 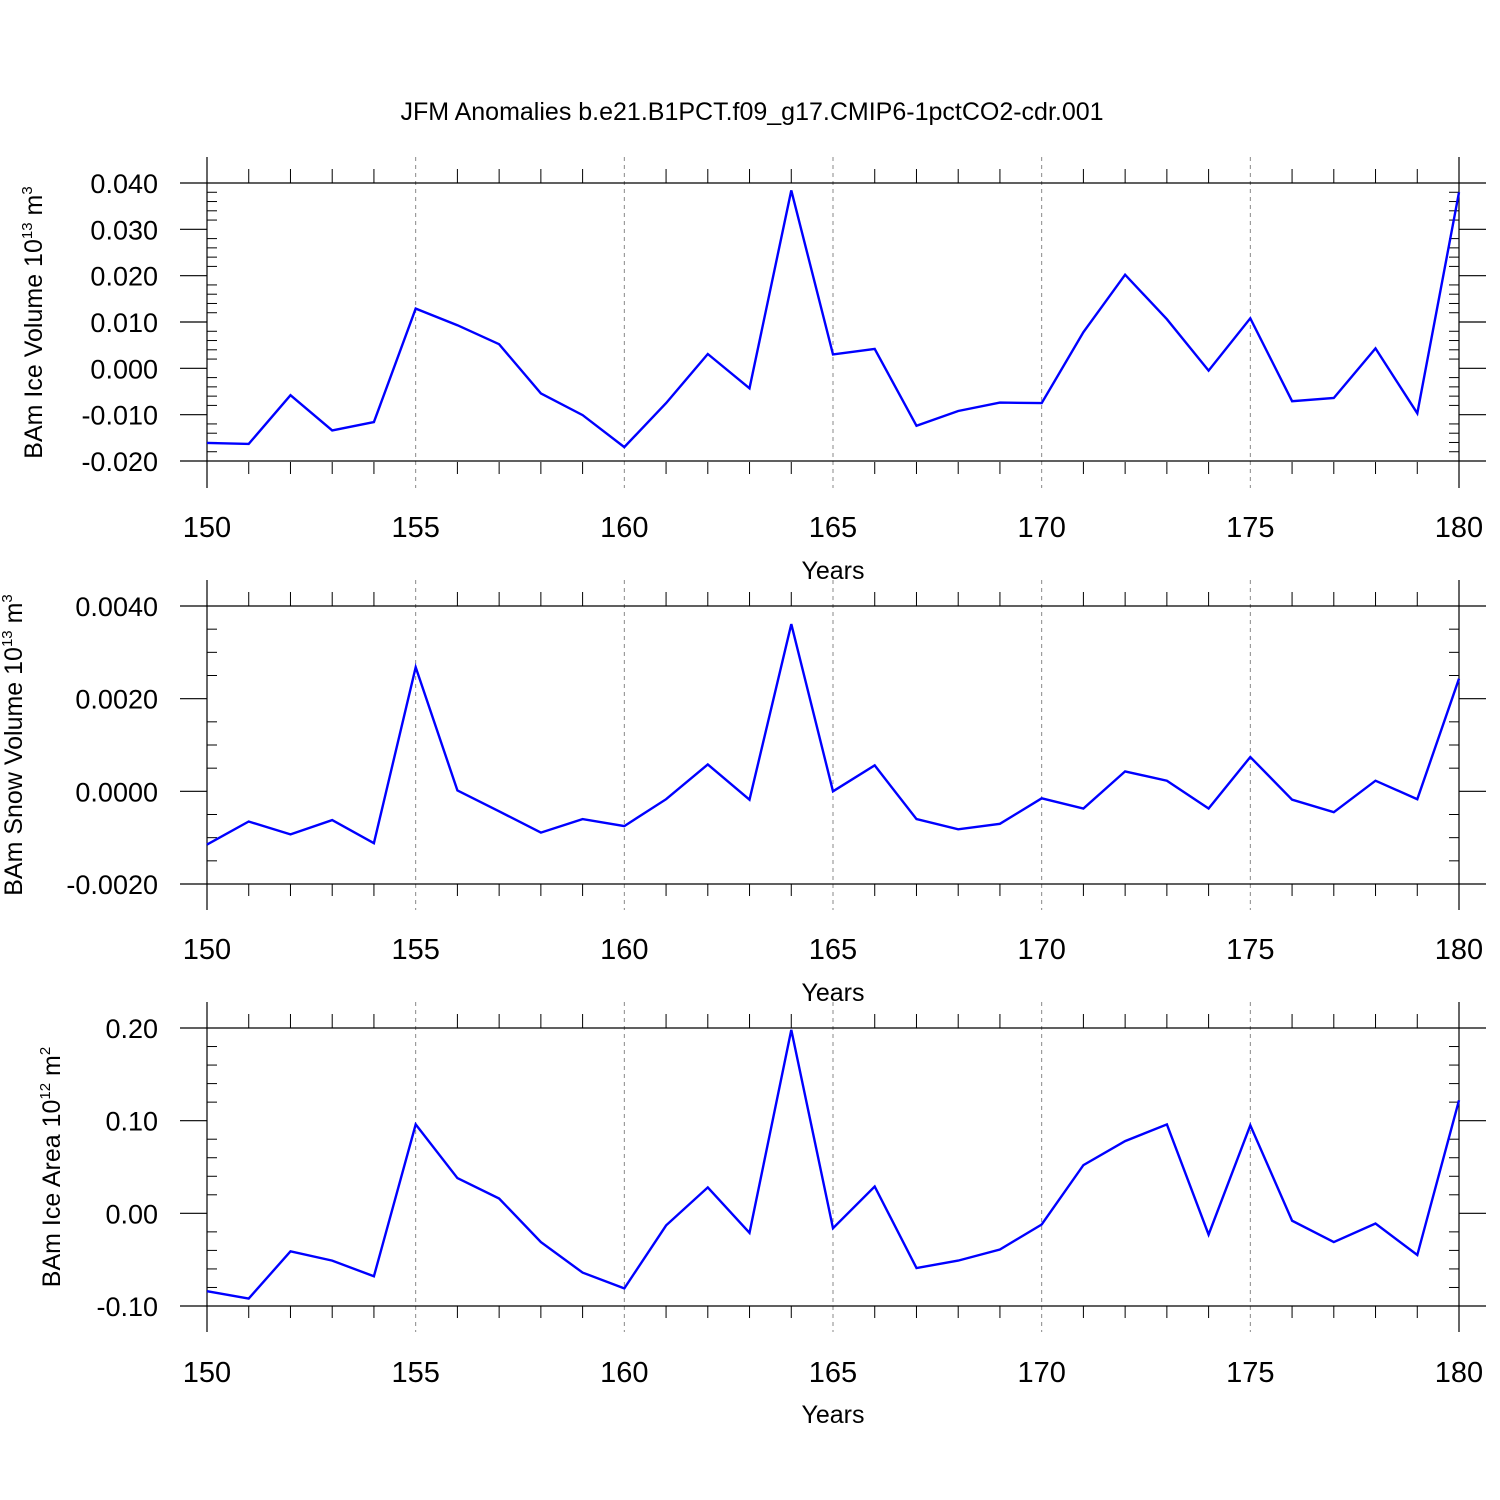 I want to click on y-tick-label: 0.00, so click(x=131, y=1214).